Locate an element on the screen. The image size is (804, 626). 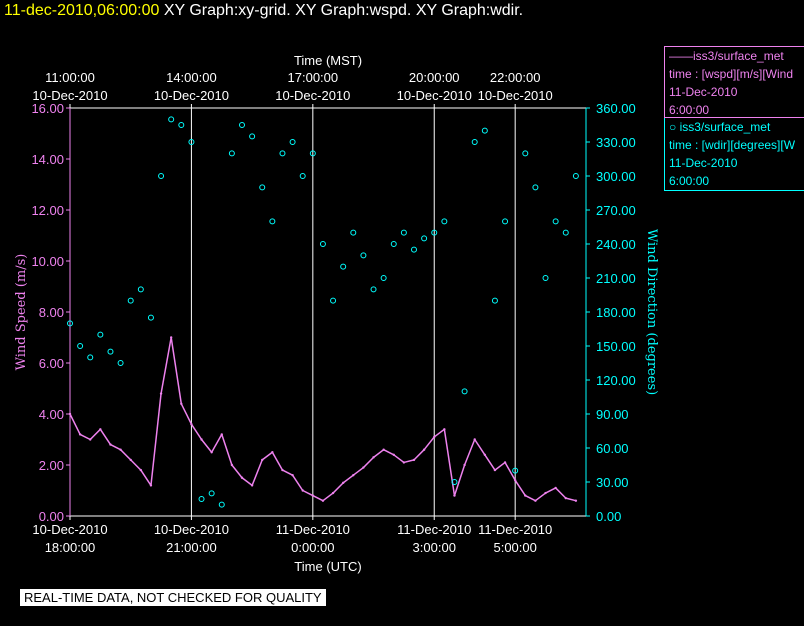
quality-disclaimer: REAL-TIME DATA, NOT CHECKED FOR QUALITY is located at coordinates (173, 597).